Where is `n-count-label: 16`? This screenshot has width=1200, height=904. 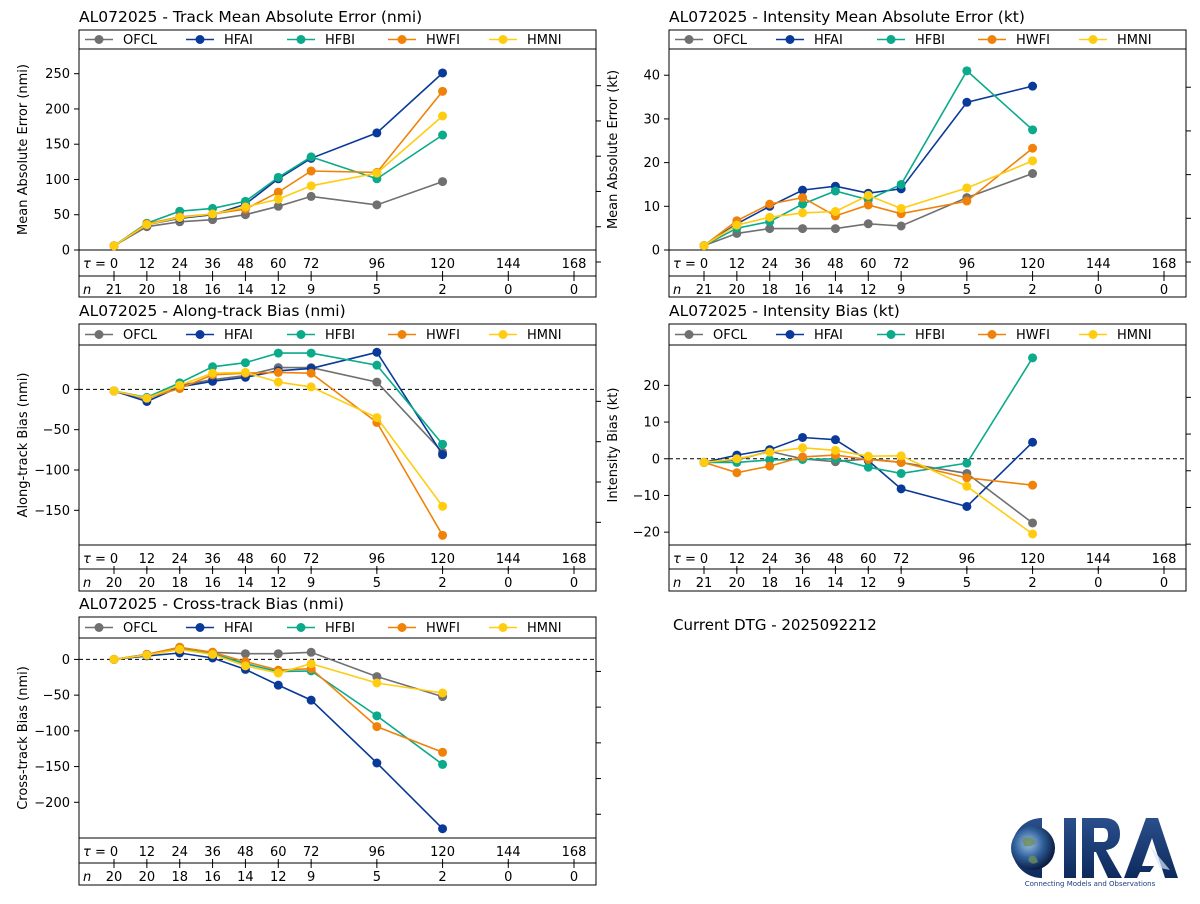 n-count-label: 16 is located at coordinates (212, 583).